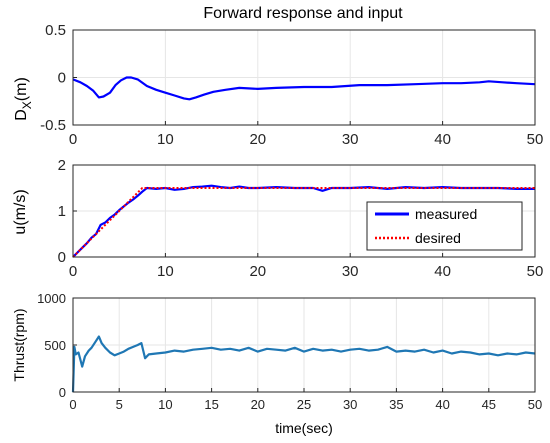 Image resolution: width=550 pixels, height=443 pixels. Describe the element at coordinates (19, 344) in the screenshot. I see `panel3-ylabel: Thrust(rpm)` at that location.